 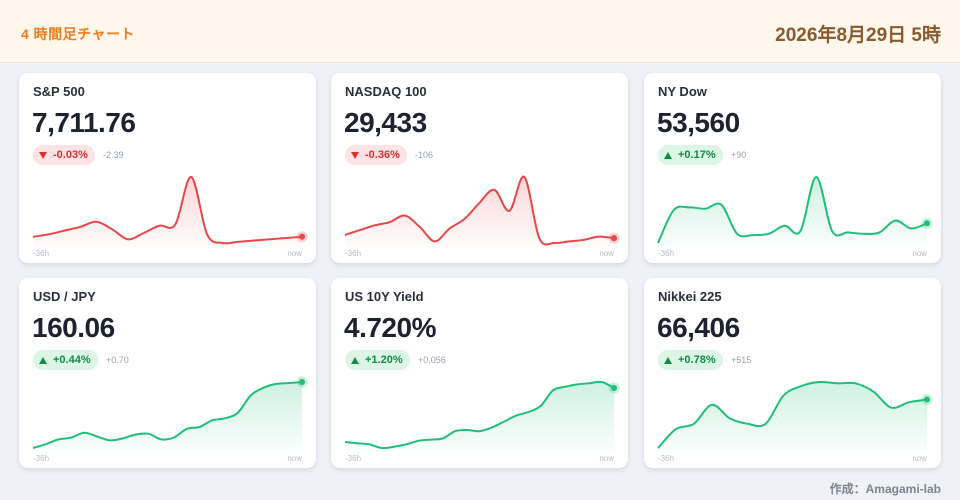 I want to click on change-percent: +0.17%, so click(x=697, y=155).